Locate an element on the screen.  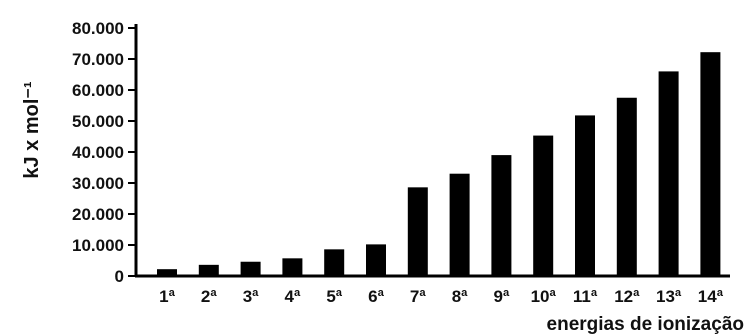
x-tick-label: 2ª is located at coordinates (209, 296).